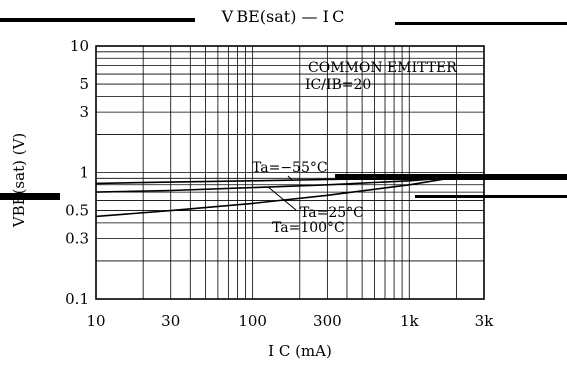 The image size is (567, 365). Describe the element at coordinates (382, 68) in the screenshot. I see `circuit-annotation: COMMON EMITTER` at that location.